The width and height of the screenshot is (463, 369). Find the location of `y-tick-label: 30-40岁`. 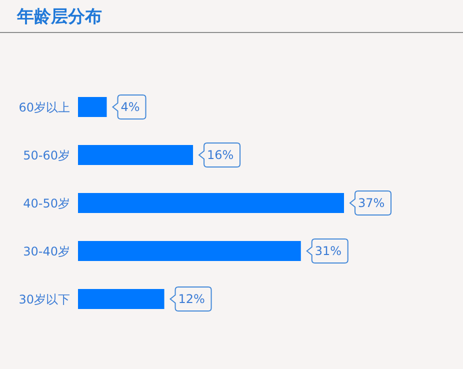

y-tick-label: 30-40岁 is located at coordinates (46, 251).